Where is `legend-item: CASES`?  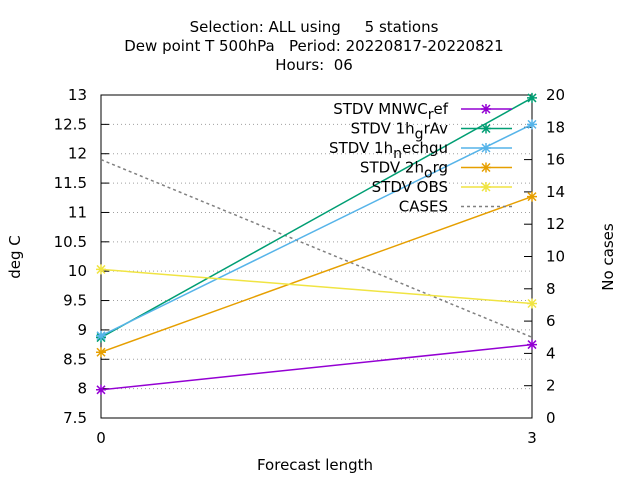
legend-item: CASES is located at coordinates (455, 207).